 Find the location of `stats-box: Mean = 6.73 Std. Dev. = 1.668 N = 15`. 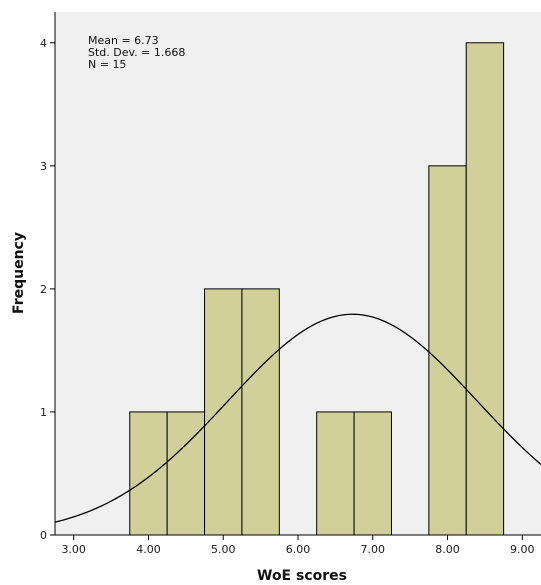

stats-box: Mean = 6.73 Std. Dev. = 1.668 N = 15 is located at coordinates (136, 52).